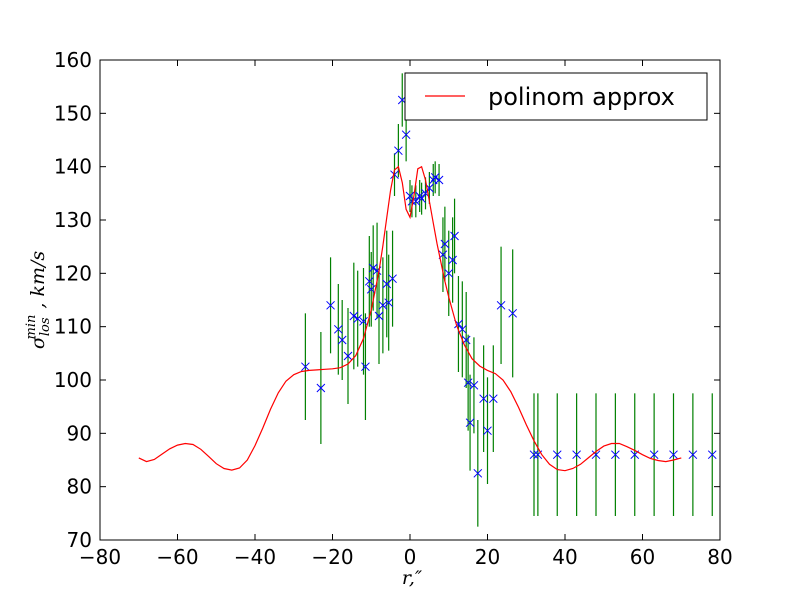 This screenshot has height=600, width=800. I want to click on y-tick-label-7: 140, so click(73, 167).